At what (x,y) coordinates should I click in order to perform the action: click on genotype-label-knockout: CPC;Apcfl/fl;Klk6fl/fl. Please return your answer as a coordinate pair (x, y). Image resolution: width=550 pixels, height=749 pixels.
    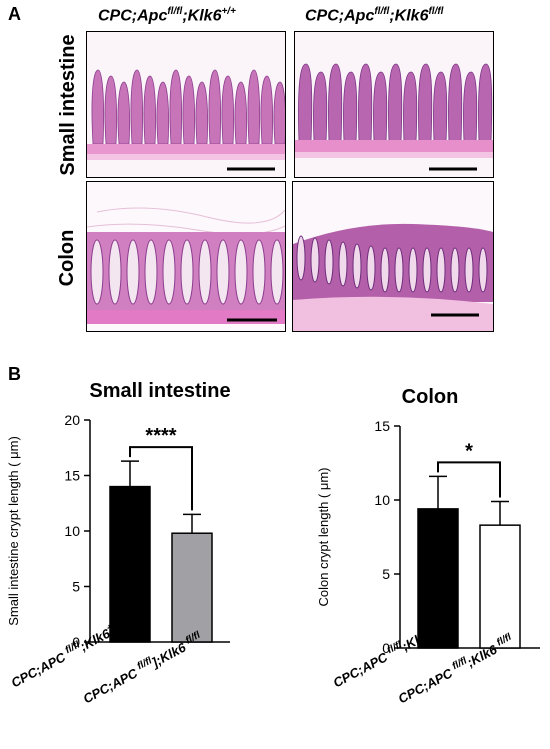
    Looking at the image, I should click on (374, 15).